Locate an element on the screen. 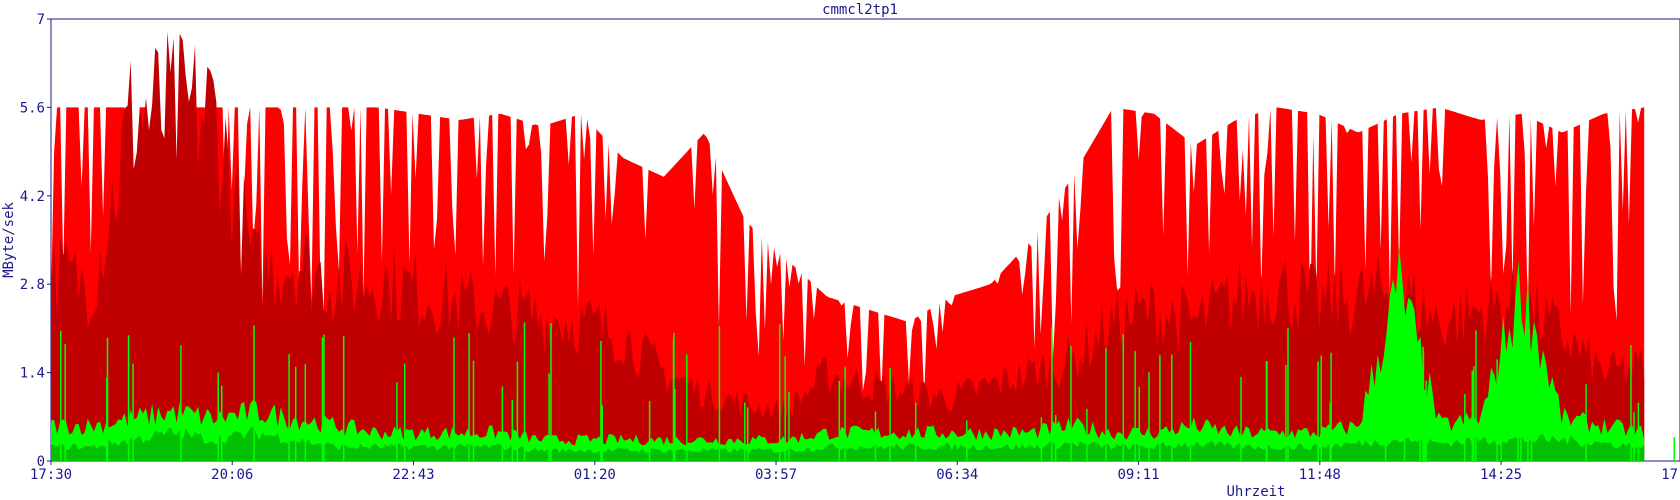  y-tick-label: 5.6 is located at coordinates (32, 108).